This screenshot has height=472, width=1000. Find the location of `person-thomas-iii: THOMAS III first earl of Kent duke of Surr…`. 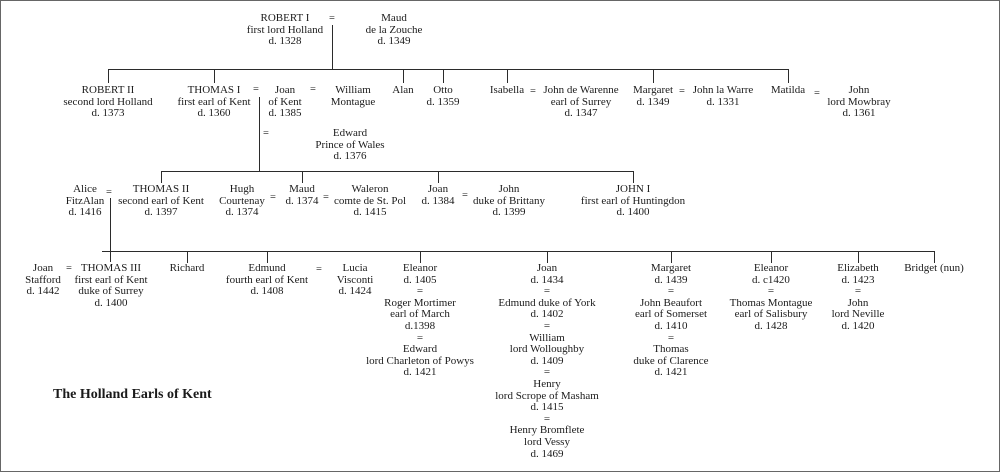

person-thomas-iii: THOMAS III first earl of Kent duke of Surr… is located at coordinates (111, 285).